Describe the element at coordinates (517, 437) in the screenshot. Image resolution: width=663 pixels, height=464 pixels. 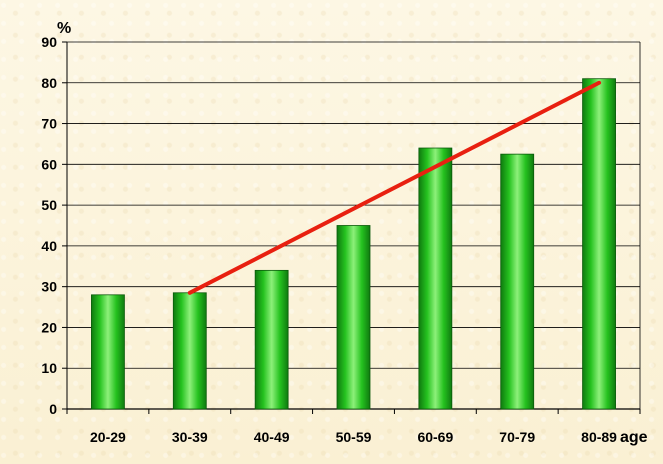
I see `x-tick-label: 70-79` at that location.